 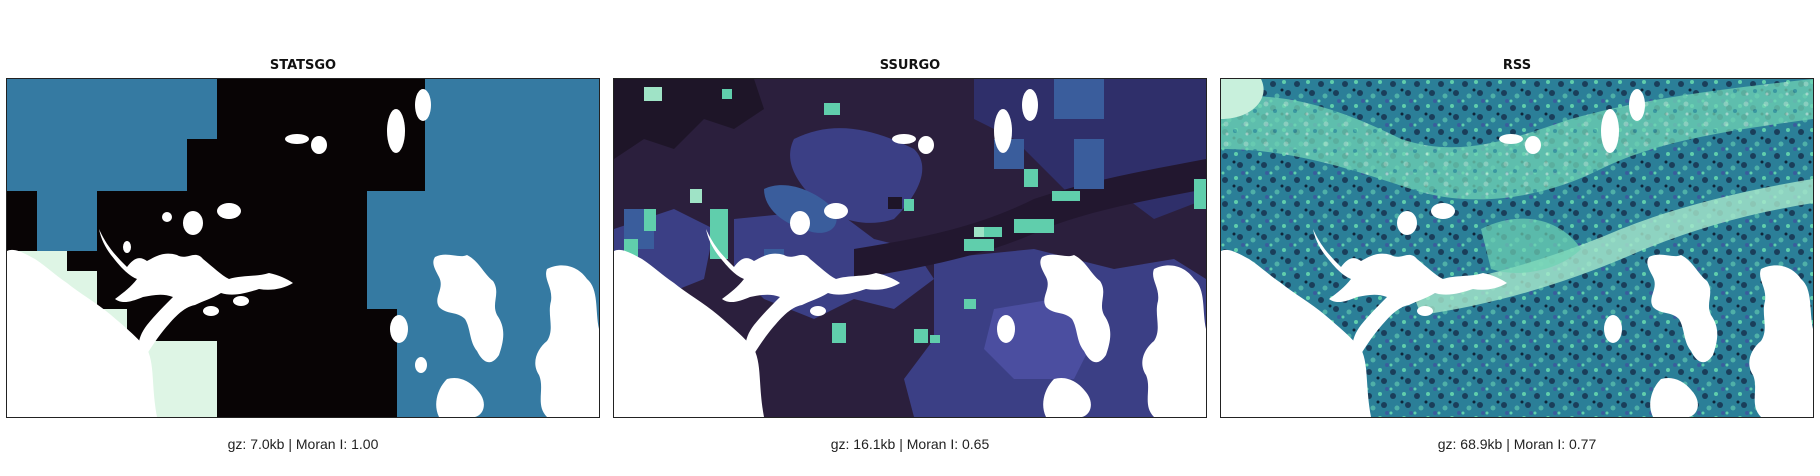 What do you see at coordinates (303, 444) in the screenshot?
I see `panel-caption: gz: 7.0kb | Moran I: 1.00` at bounding box center [303, 444].